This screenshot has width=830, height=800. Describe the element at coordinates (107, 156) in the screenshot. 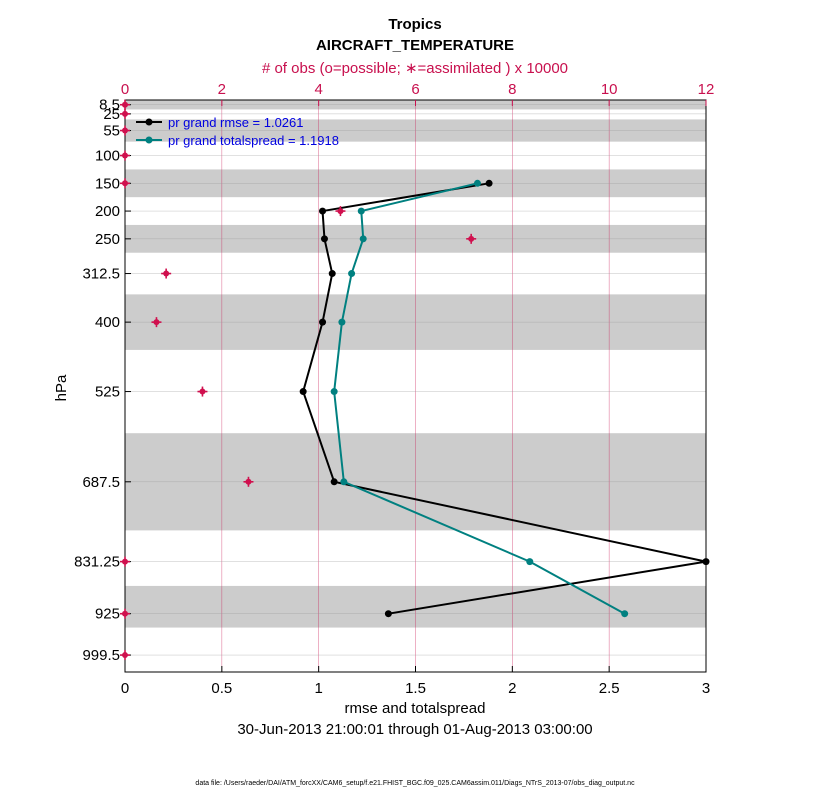

I see `y-tick-label-3: 100` at that location.